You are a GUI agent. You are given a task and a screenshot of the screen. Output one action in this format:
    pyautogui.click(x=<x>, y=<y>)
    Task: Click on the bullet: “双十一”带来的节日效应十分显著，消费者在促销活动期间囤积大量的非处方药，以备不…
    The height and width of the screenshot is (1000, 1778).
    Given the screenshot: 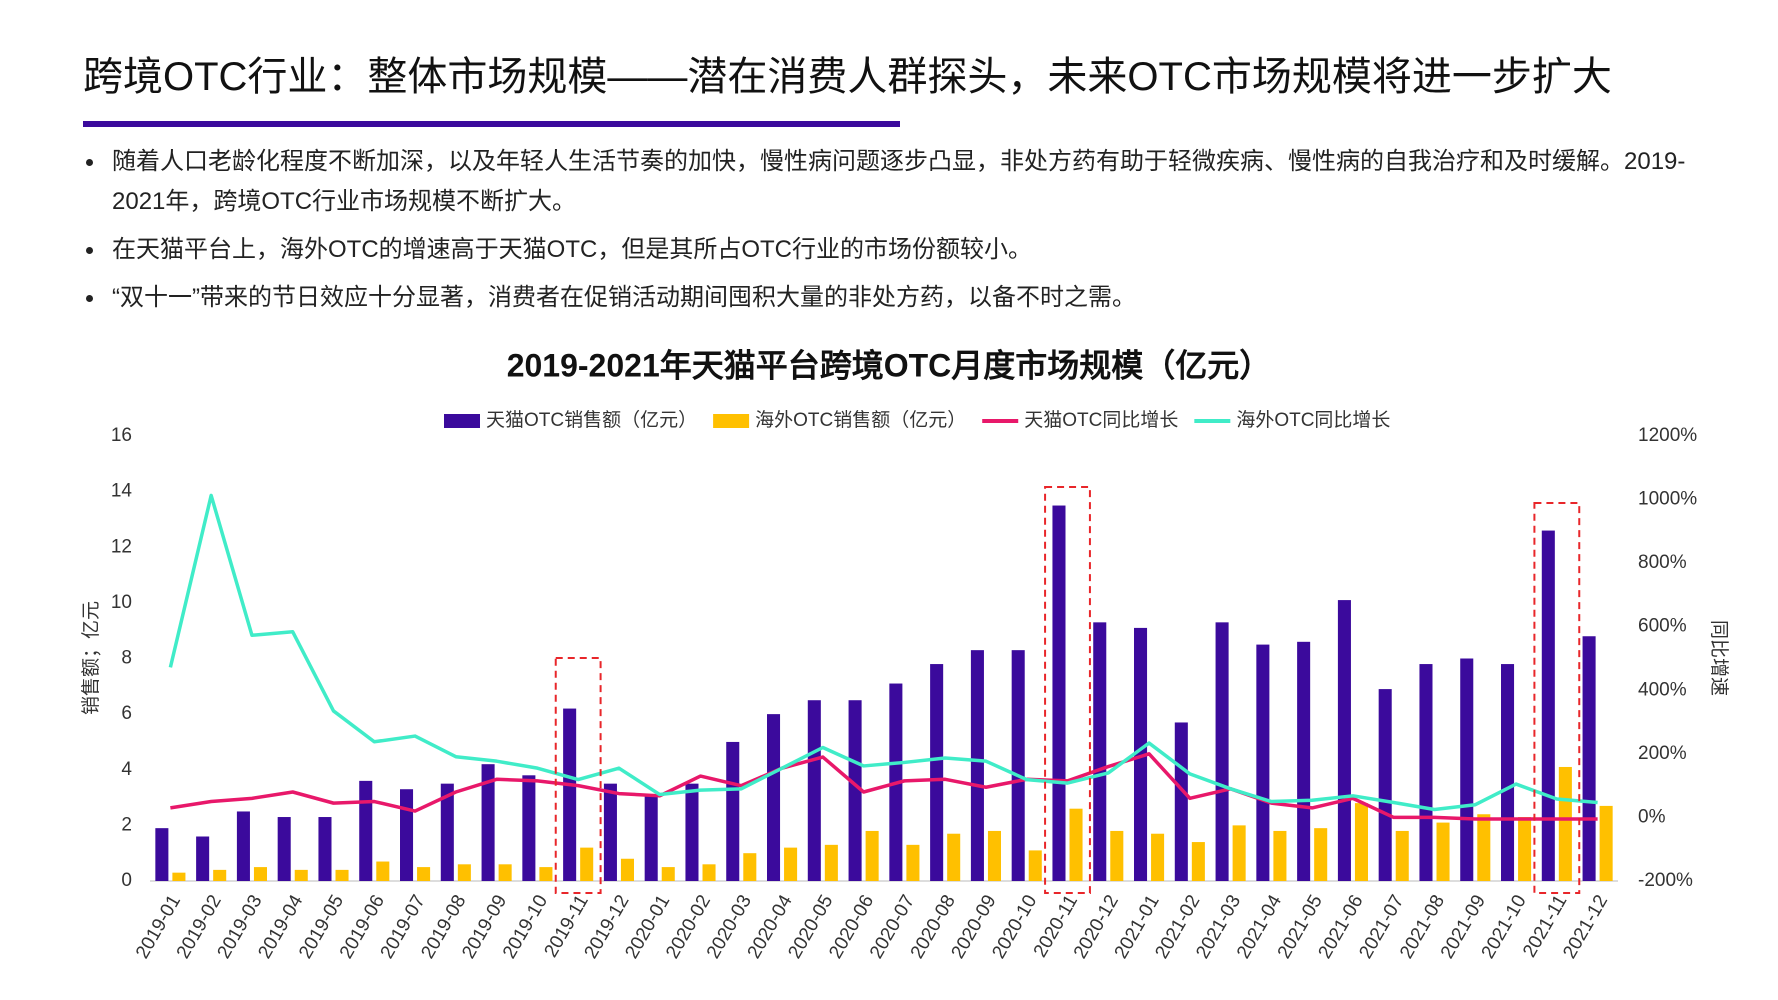 What is the action you would take?
    pyautogui.click(x=902, y=298)
    